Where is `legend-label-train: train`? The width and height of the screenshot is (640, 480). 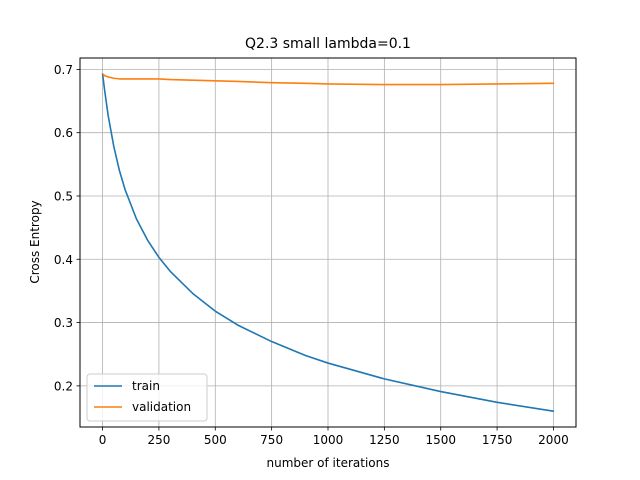
legend-label-train: train is located at coordinates (146, 386).